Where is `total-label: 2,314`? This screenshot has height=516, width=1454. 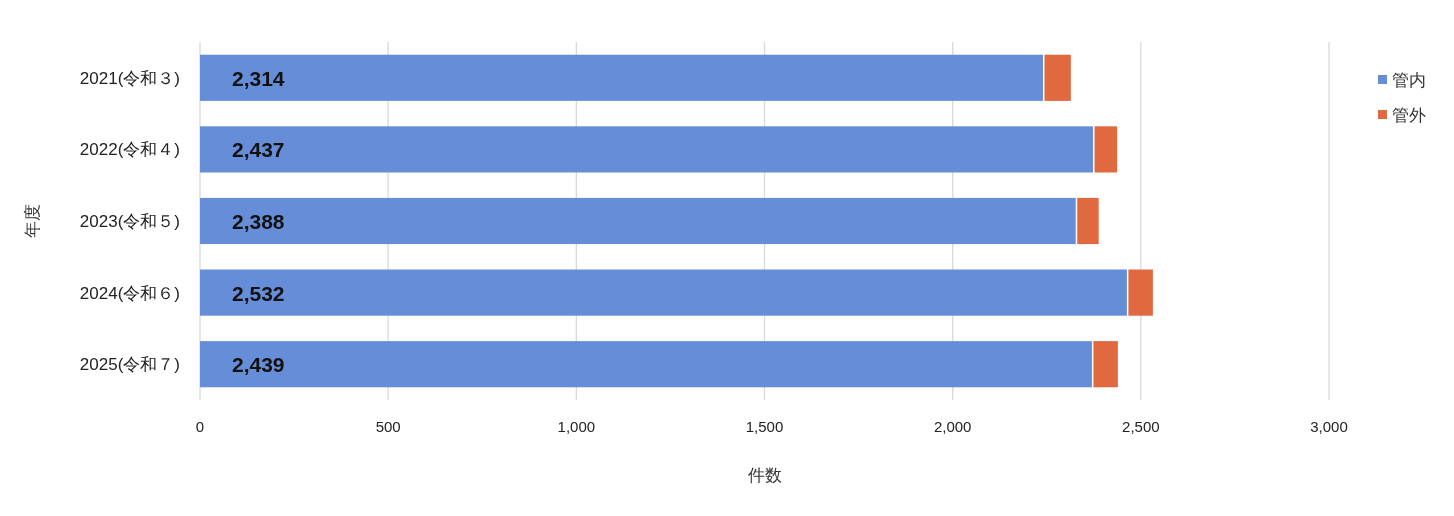
total-label: 2,314 is located at coordinates (258, 78).